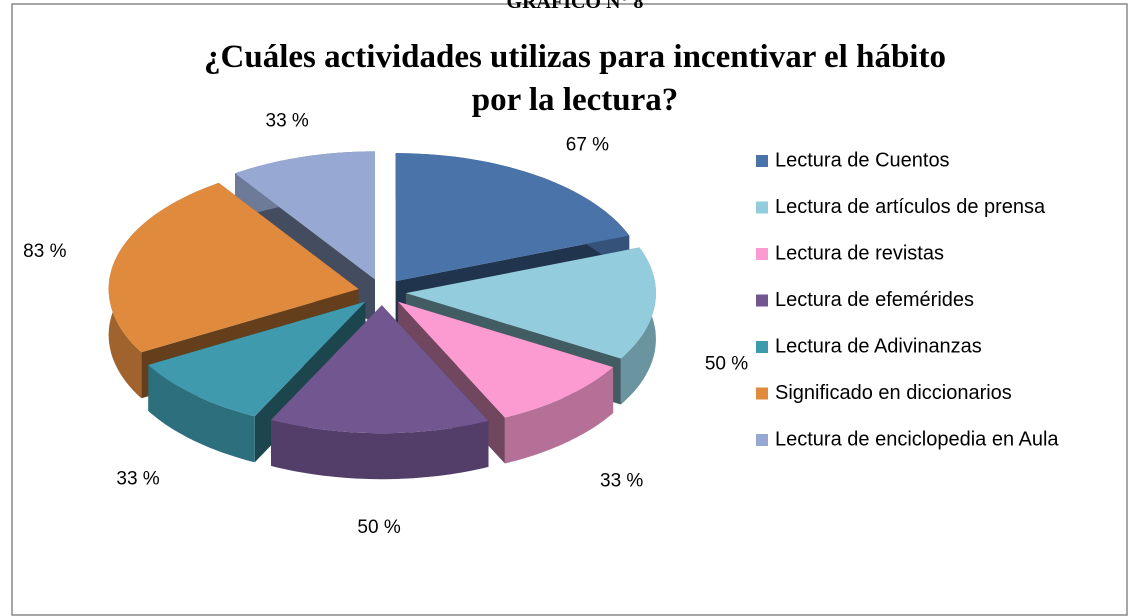 This screenshot has height=616, width=1131. I want to click on legend-label: Lectura de revistas, so click(859, 253).